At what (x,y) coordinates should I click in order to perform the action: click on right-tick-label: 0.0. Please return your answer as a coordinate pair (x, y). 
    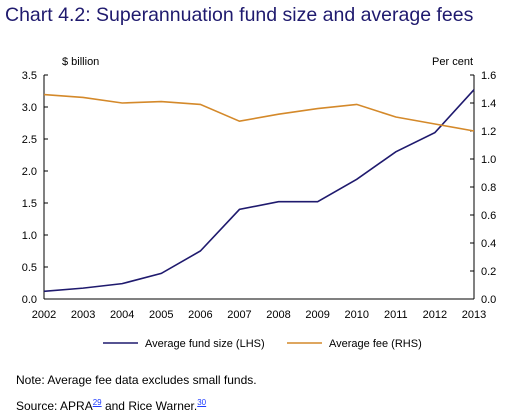
    Looking at the image, I should click on (488, 300).